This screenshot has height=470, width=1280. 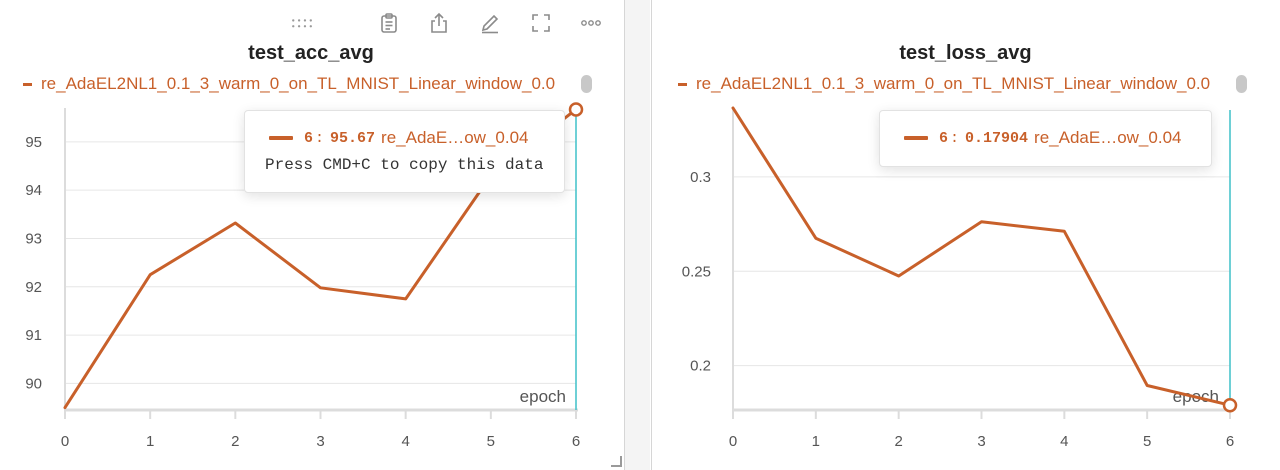 I want to click on x-axis-title: epoch, so click(x=543, y=396).